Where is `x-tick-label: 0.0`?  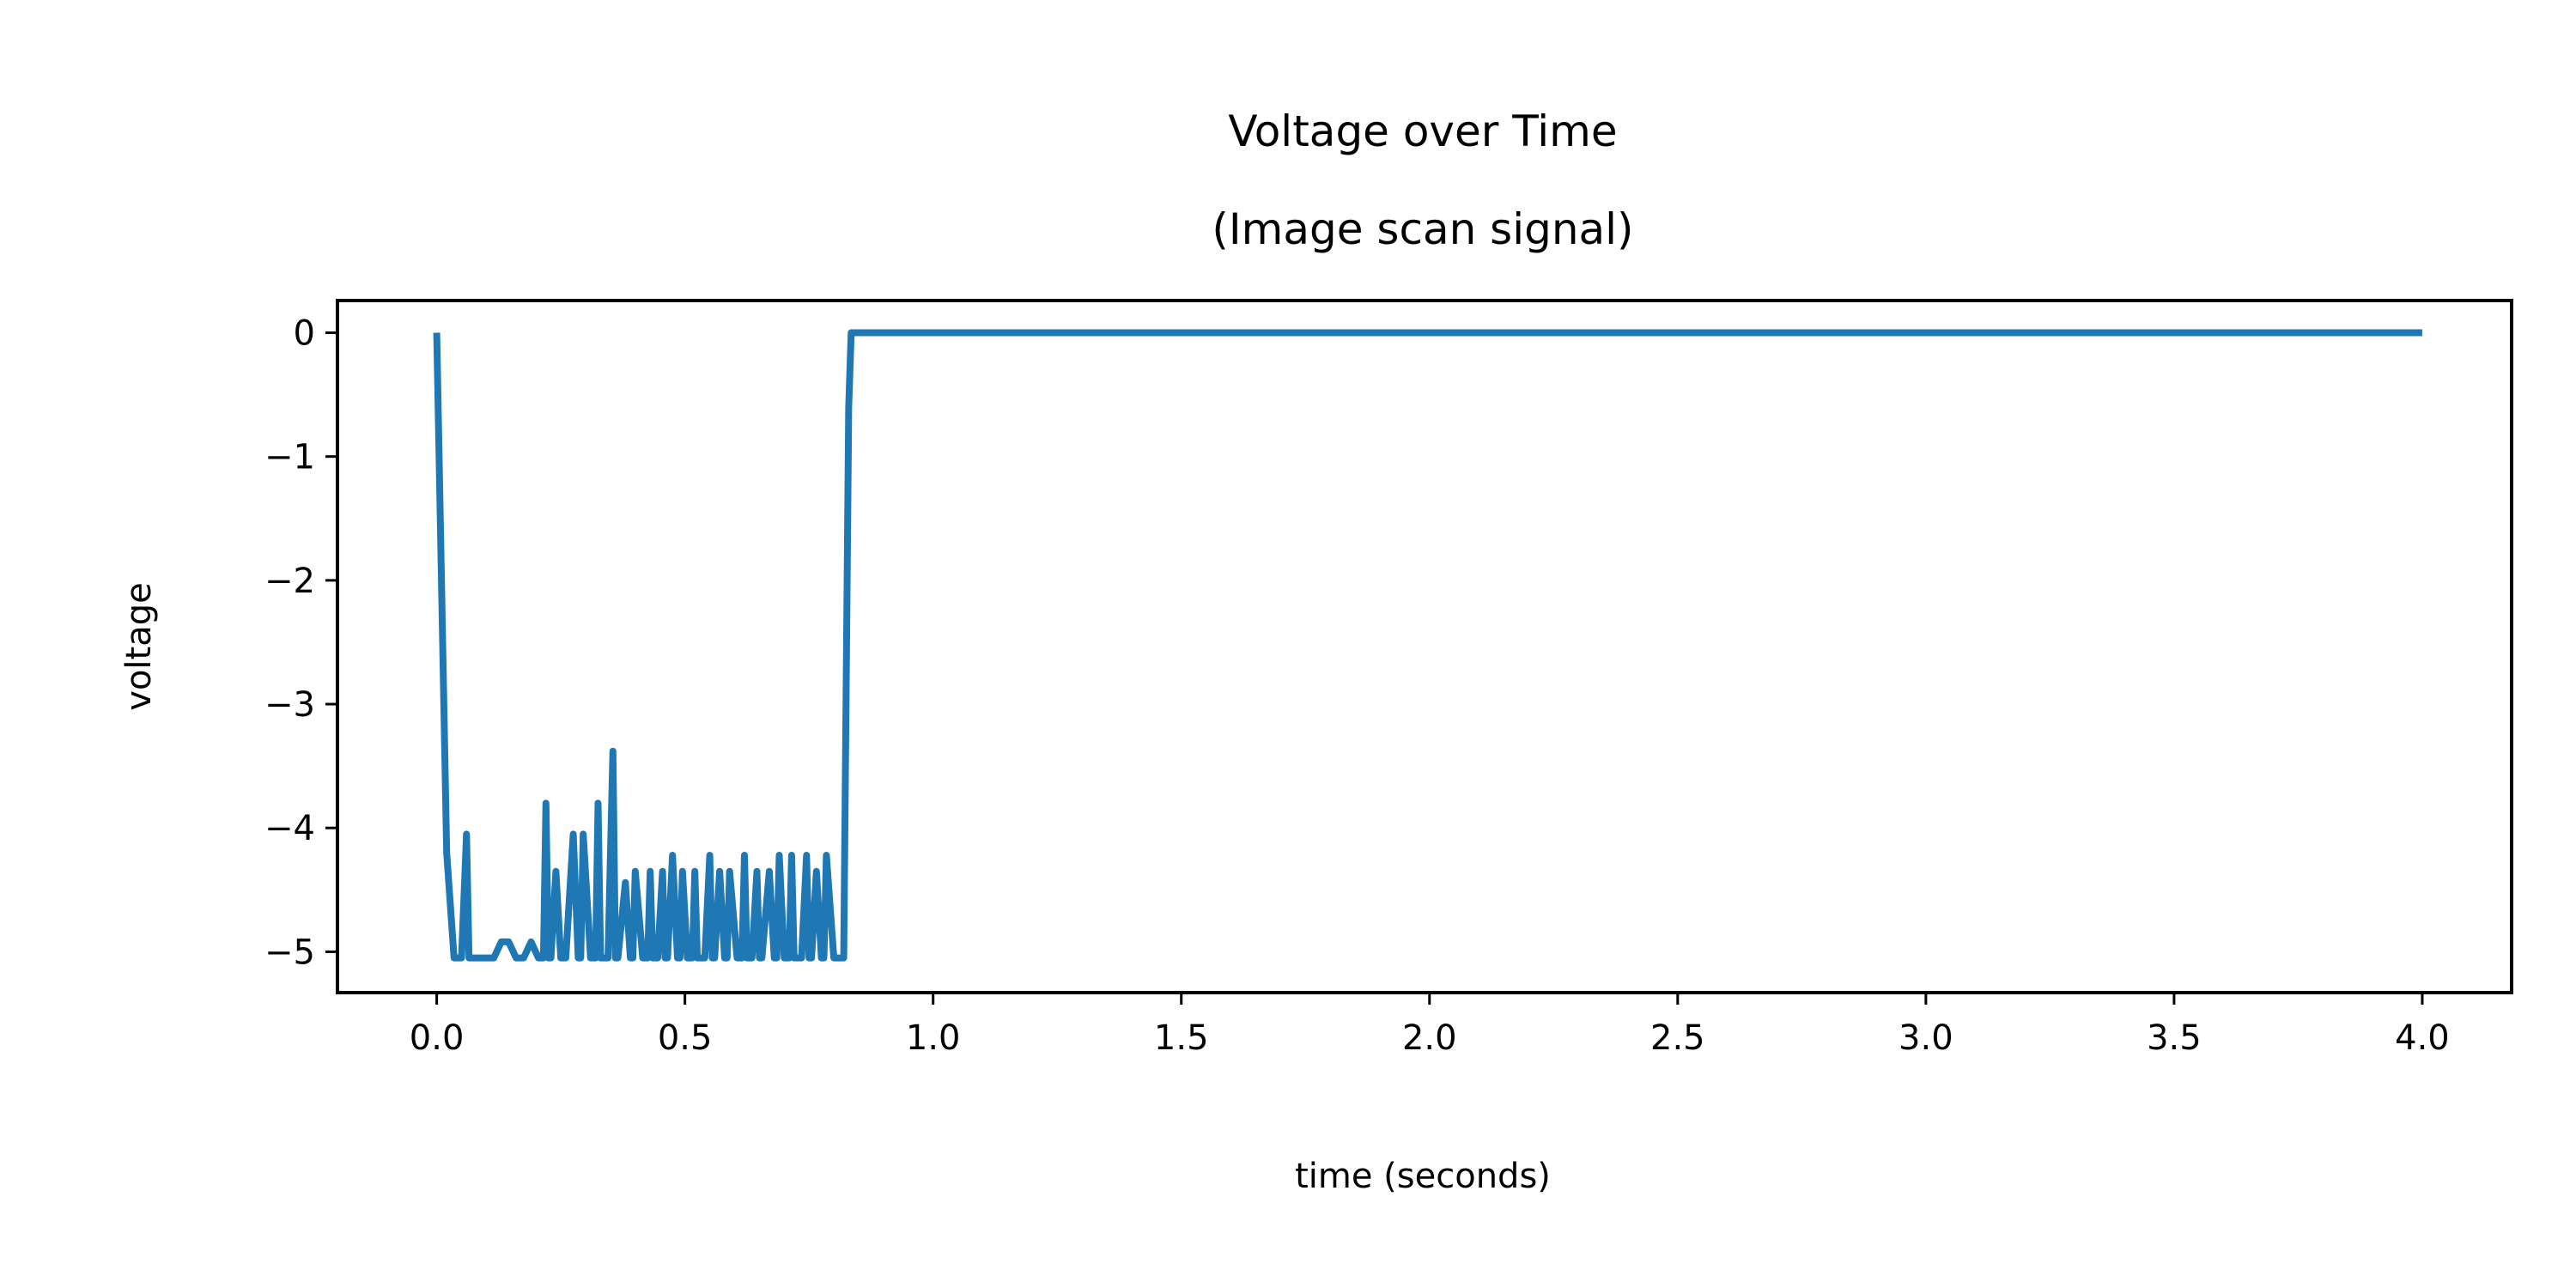 x-tick-label: 0.0 is located at coordinates (438, 1038).